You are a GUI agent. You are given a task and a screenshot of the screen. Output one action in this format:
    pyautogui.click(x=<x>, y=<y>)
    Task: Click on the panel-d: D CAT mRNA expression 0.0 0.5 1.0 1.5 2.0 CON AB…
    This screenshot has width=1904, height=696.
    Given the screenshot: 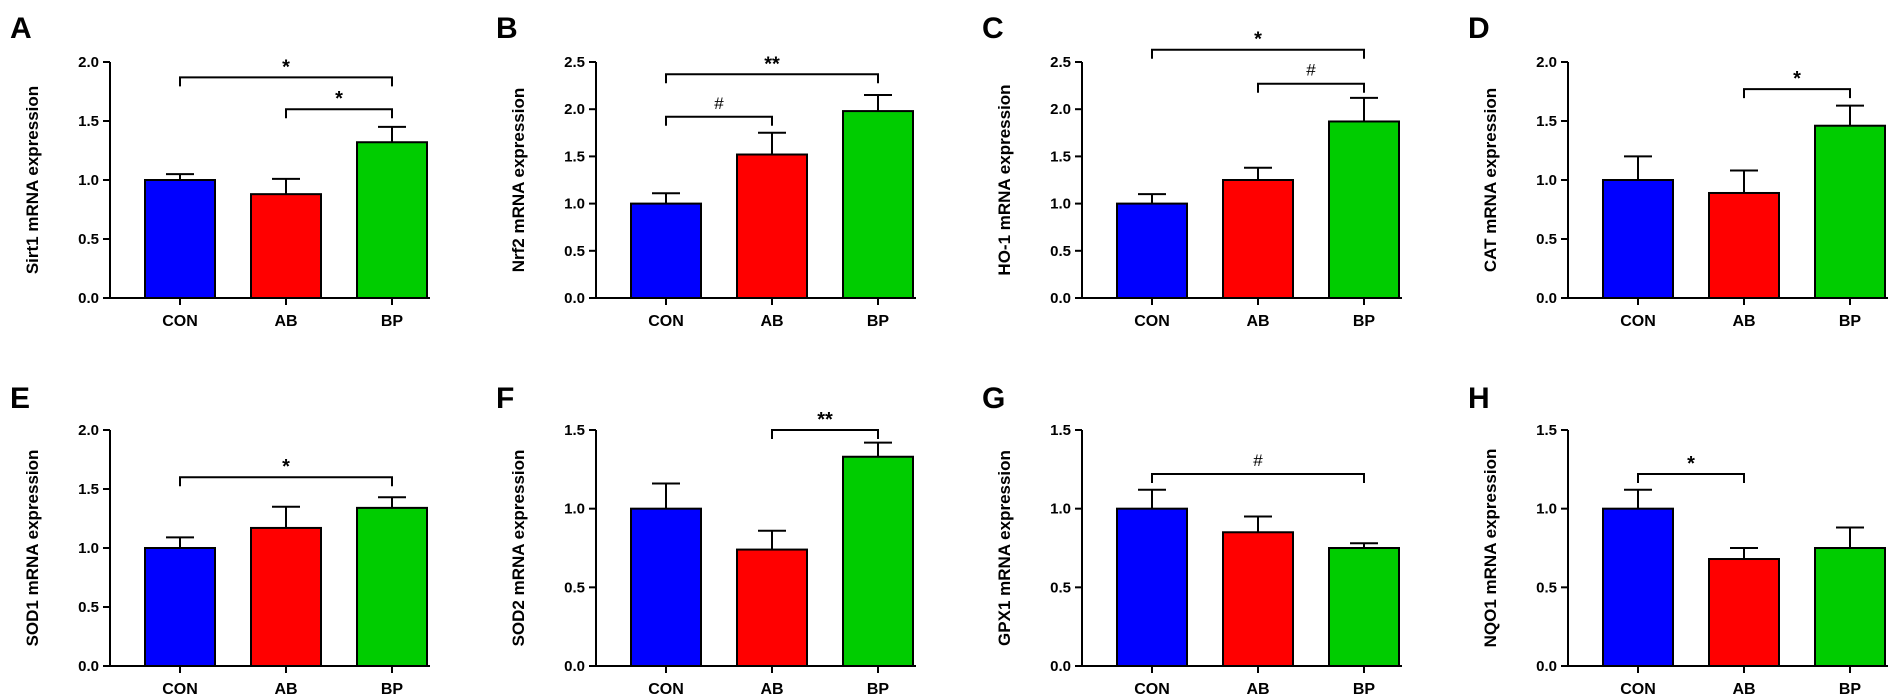 What is the action you would take?
    pyautogui.click(x=1678, y=171)
    